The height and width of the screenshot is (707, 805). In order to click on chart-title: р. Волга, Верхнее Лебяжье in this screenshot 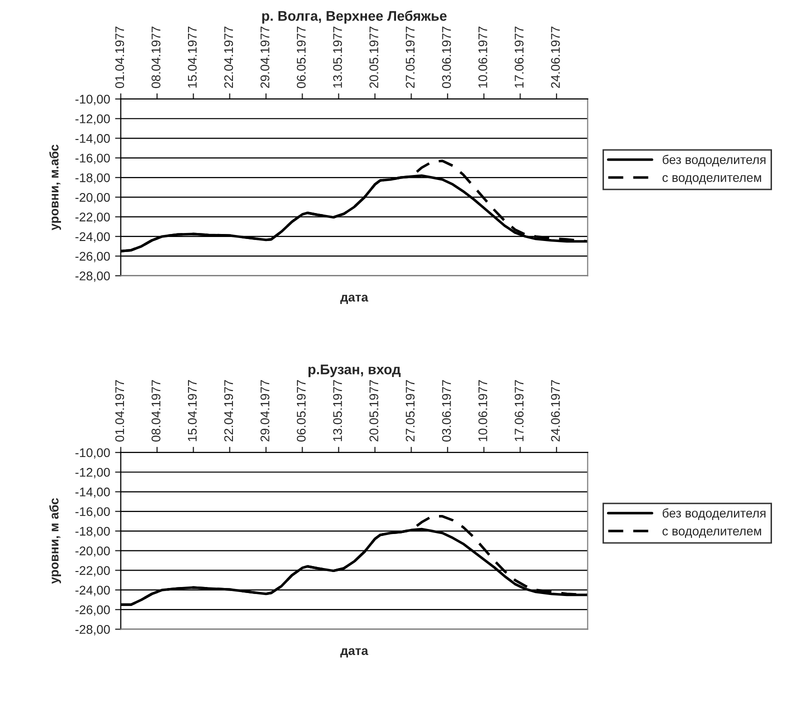, I will do `click(354, 17)`.